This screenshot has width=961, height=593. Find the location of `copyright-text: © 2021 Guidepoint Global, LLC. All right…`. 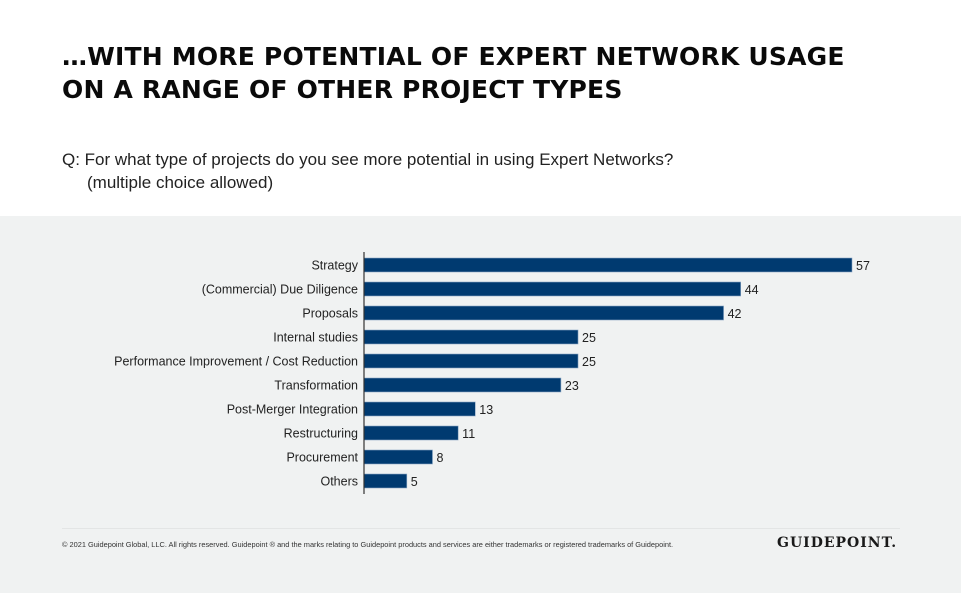

copyright-text: © 2021 Guidepoint Global, LLC. All right… is located at coordinates (368, 544).